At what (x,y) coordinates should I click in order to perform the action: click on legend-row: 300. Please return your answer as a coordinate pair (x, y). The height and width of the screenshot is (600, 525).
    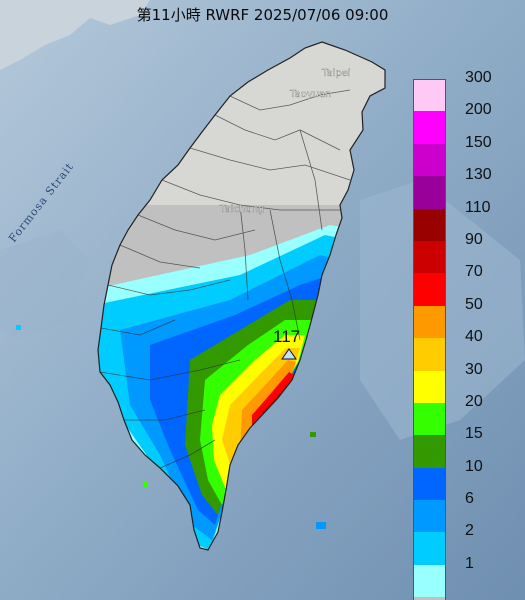
    Looking at the image, I should click on (463, 90).